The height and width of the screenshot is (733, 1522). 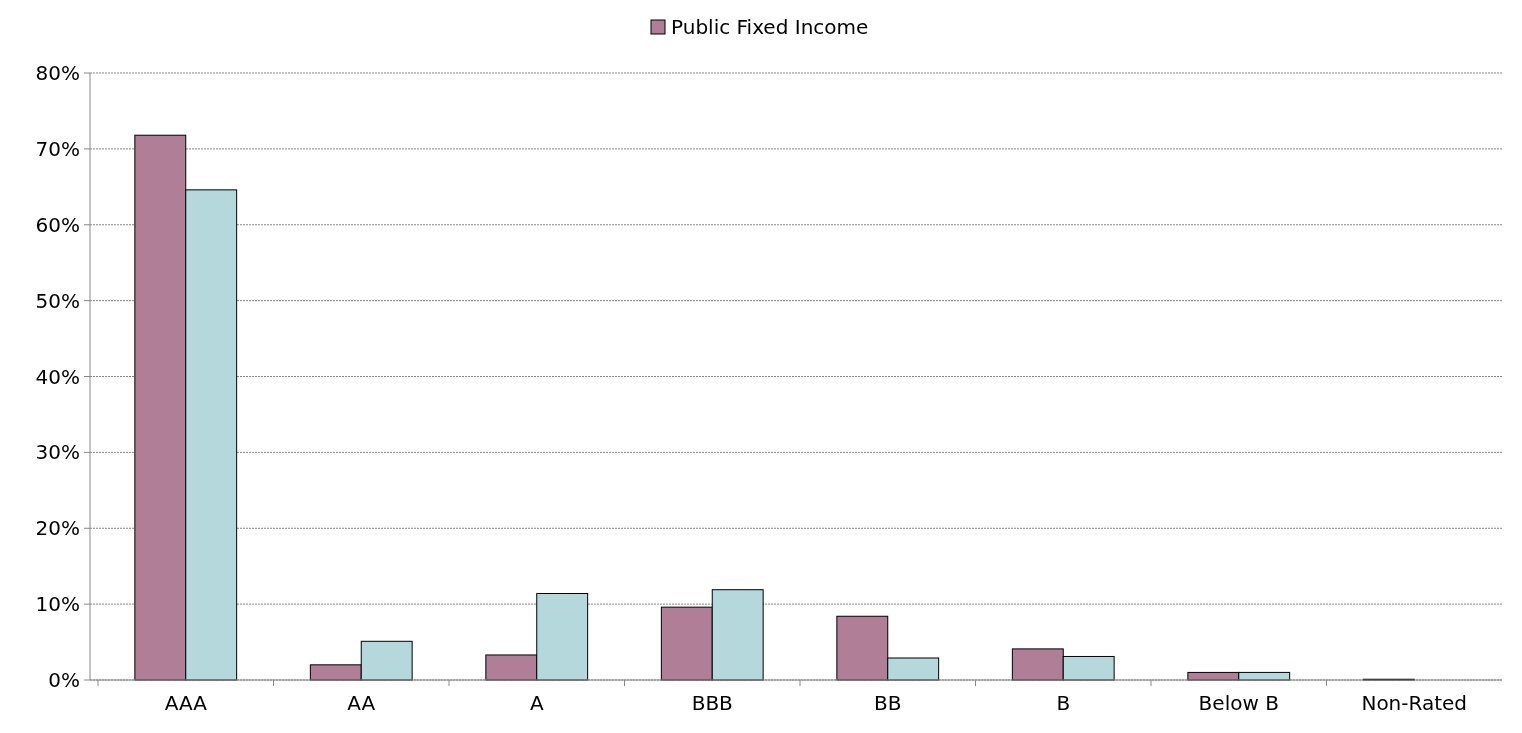 What do you see at coordinates (770, 27) in the screenshot?
I see `legend-label: Public Fixed Income` at bounding box center [770, 27].